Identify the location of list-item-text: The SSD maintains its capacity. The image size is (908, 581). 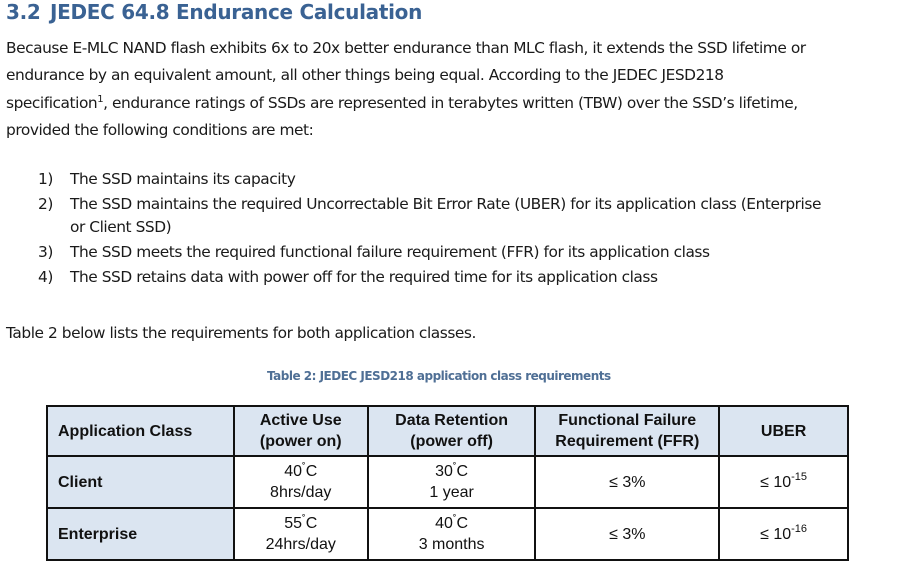
(183, 179).